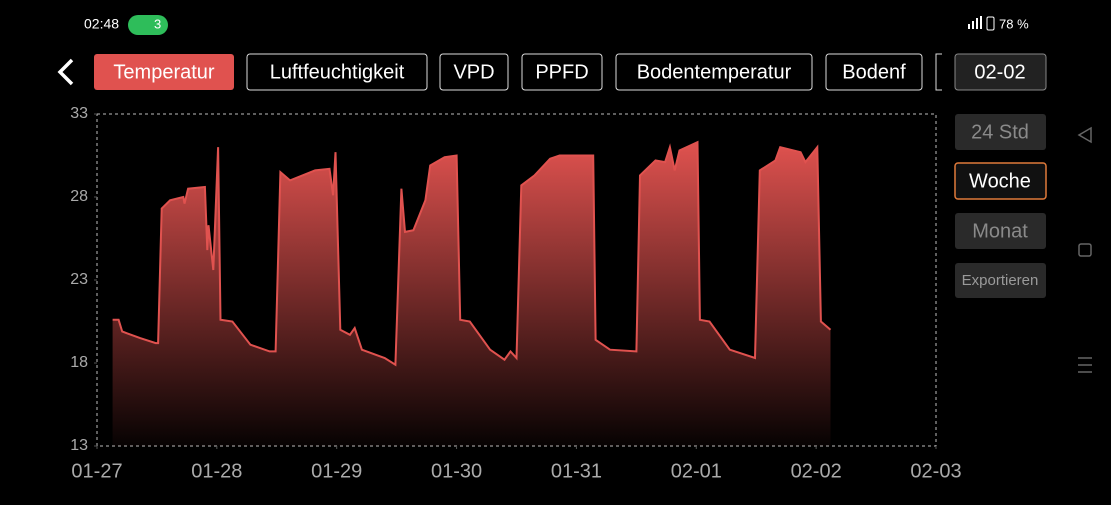 The height and width of the screenshot is (505, 1111). I want to click on wifi-badge, so click(148, 25).